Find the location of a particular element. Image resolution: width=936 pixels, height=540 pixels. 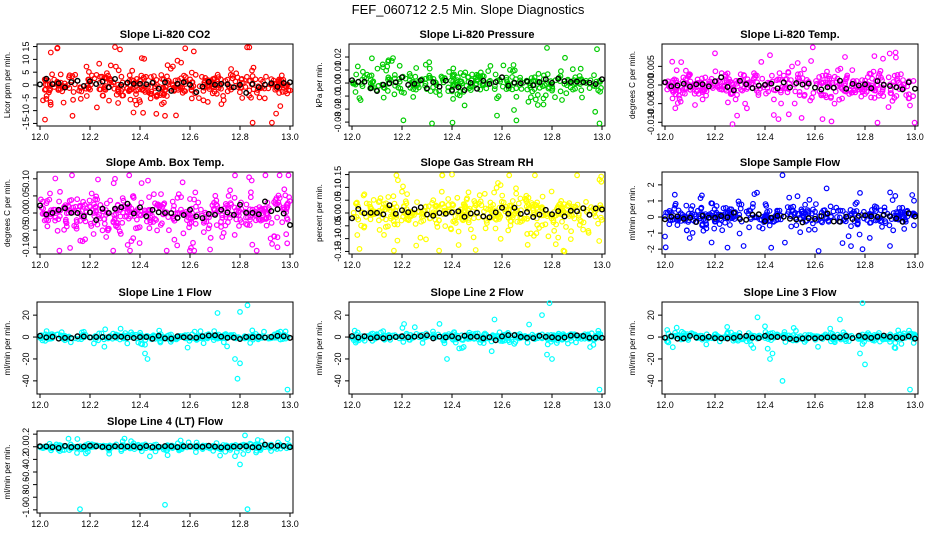

y-tick-label: 0.01 is located at coordinates (338, 70).